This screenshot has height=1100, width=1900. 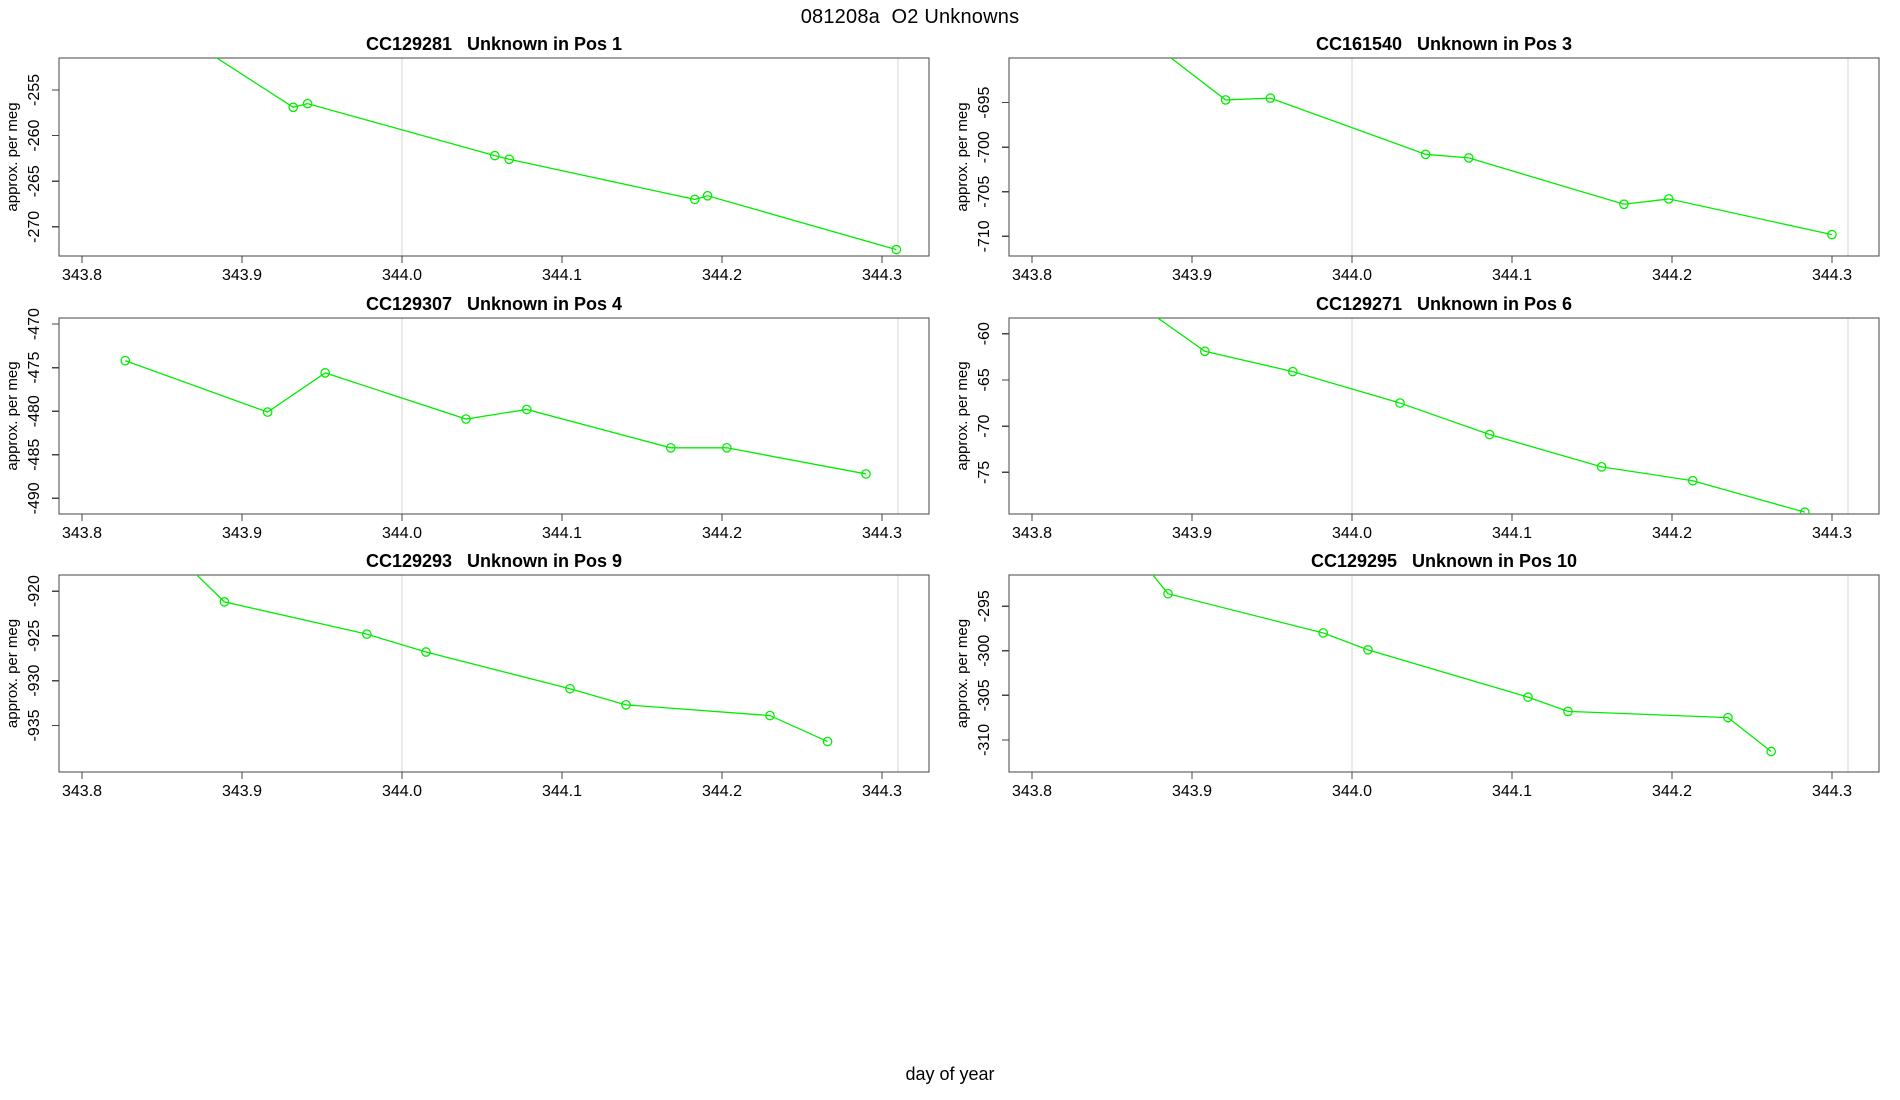 I want to click on y-tick-label: -700, so click(x=984, y=147).